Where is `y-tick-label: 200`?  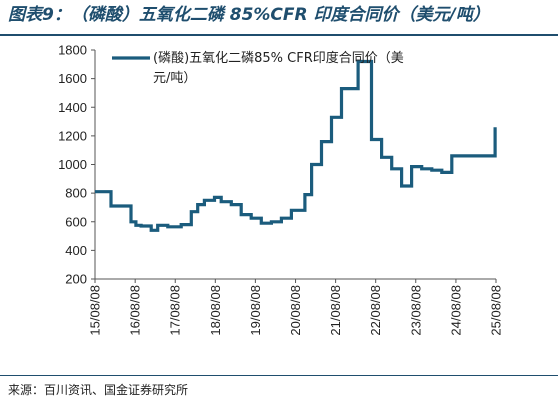 y-tick-label: 200 is located at coordinates (76, 279).